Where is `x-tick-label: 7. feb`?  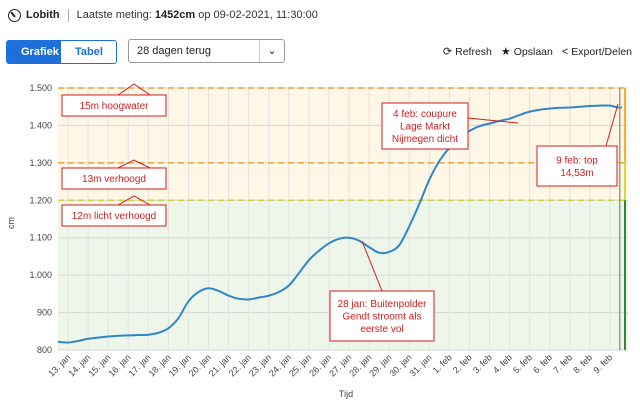 x-tick-label: 7. feb is located at coordinates (562, 363).